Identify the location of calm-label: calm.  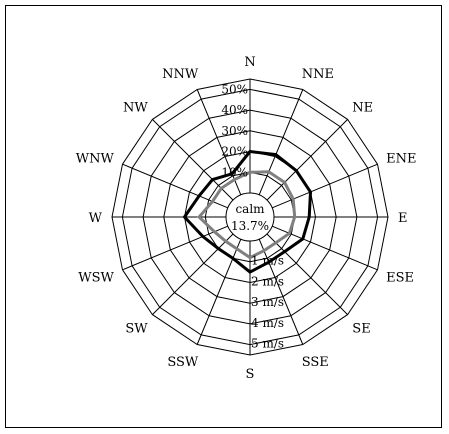
(250, 209).